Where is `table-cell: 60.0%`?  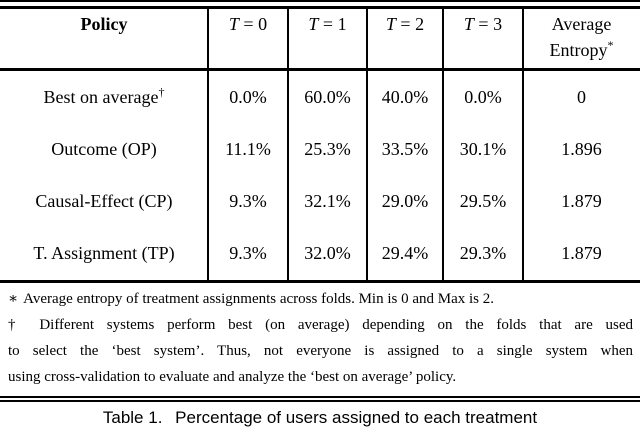 table-cell: 60.0% is located at coordinates (327, 96).